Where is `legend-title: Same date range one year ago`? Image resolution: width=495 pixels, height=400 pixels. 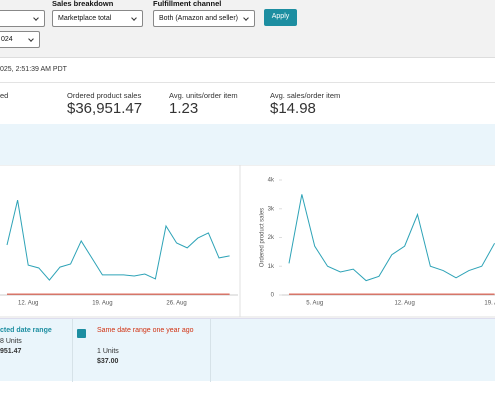
legend-title: Same date range one year ago is located at coordinates (145, 330).